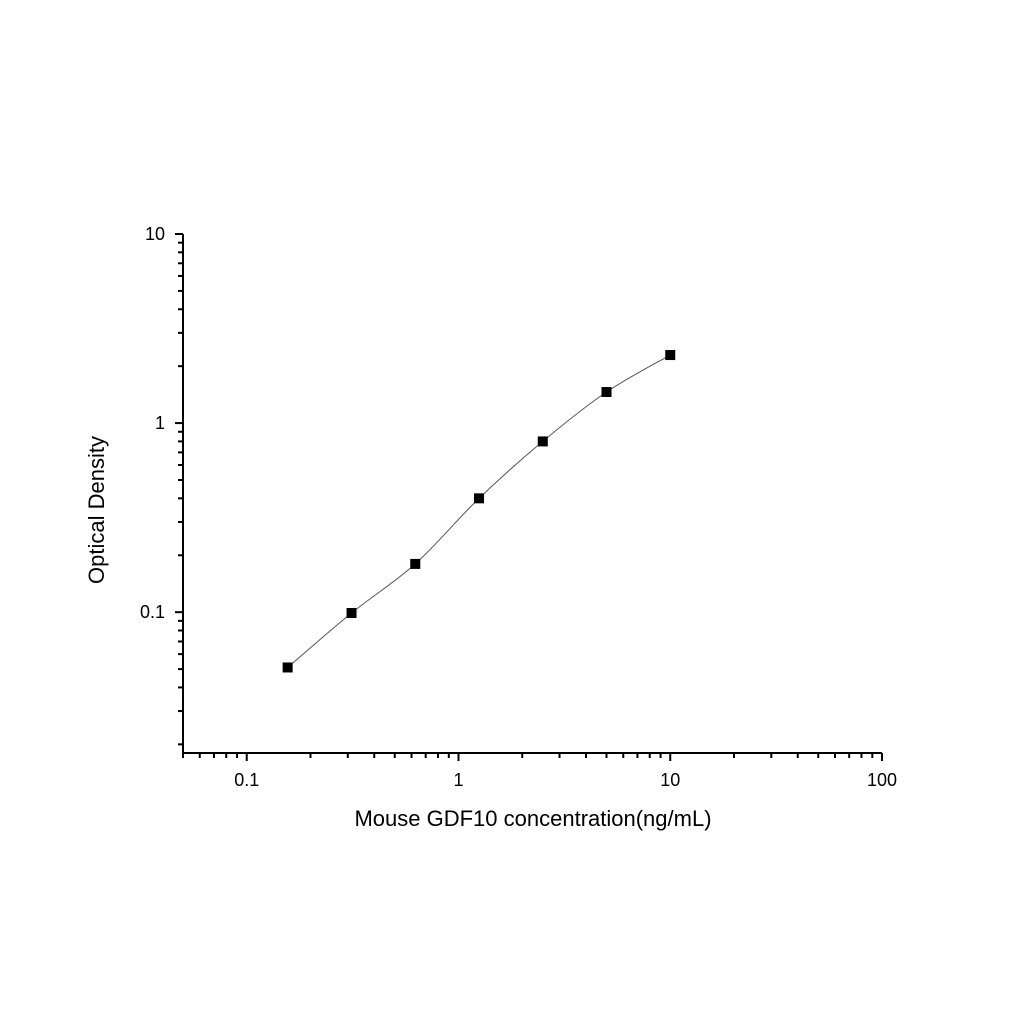  Describe the element at coordinates (155, 234) in the screenshot. I see `y-tick-label: 10` at that location.